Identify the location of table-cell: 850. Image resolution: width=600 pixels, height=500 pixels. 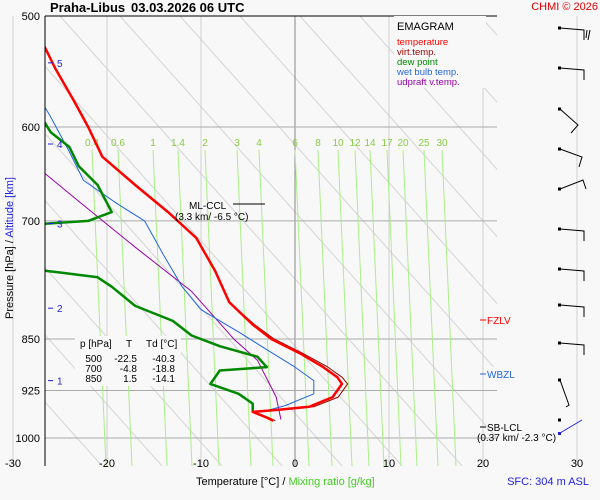
(93, 379).